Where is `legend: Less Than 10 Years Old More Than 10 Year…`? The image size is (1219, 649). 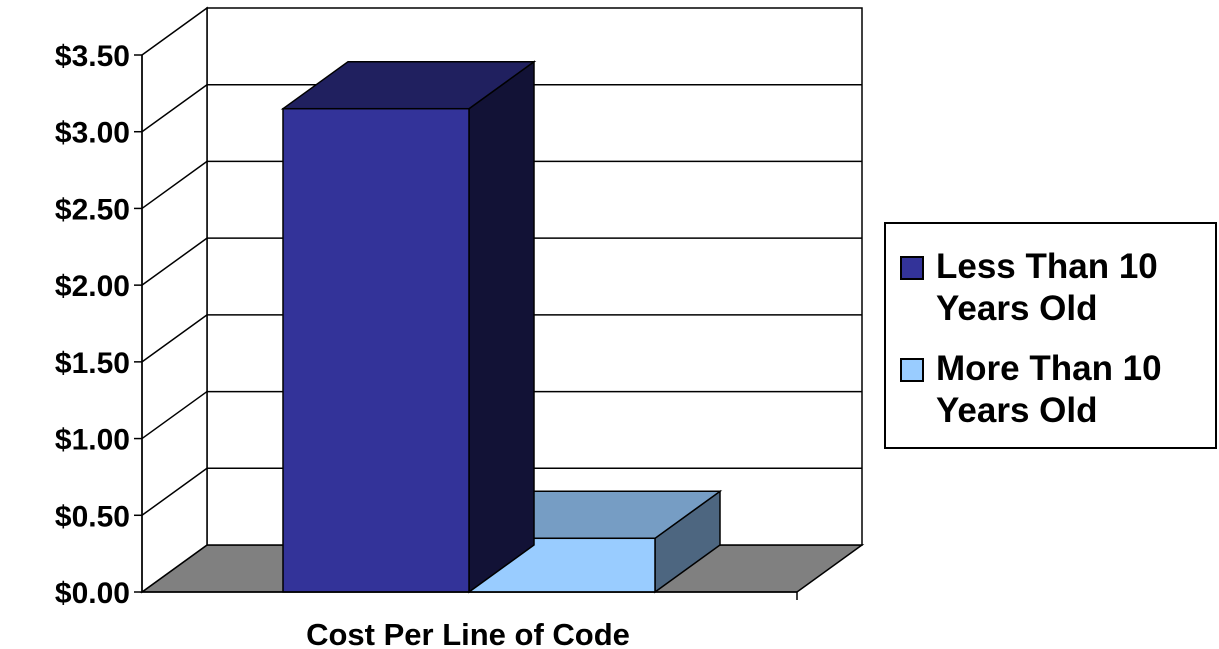 legend: Less Than 10 Years Old More Than 10 Year… is located at coordinates (1050, 335).